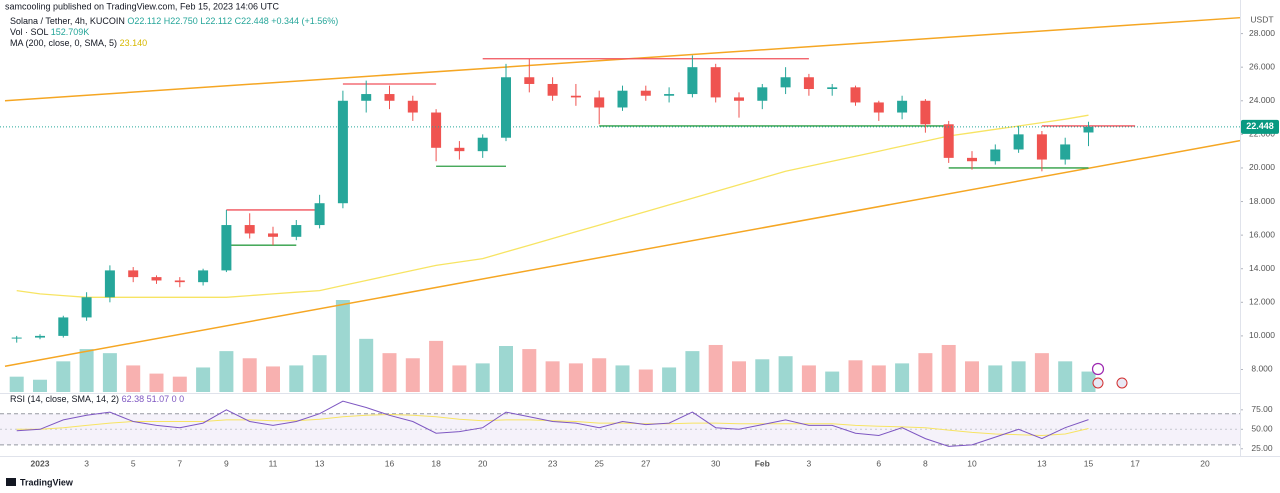  Describe the element at coordinates (1262, 335) in the screenshot. I see `y-tick-label: 10.000` at that location.